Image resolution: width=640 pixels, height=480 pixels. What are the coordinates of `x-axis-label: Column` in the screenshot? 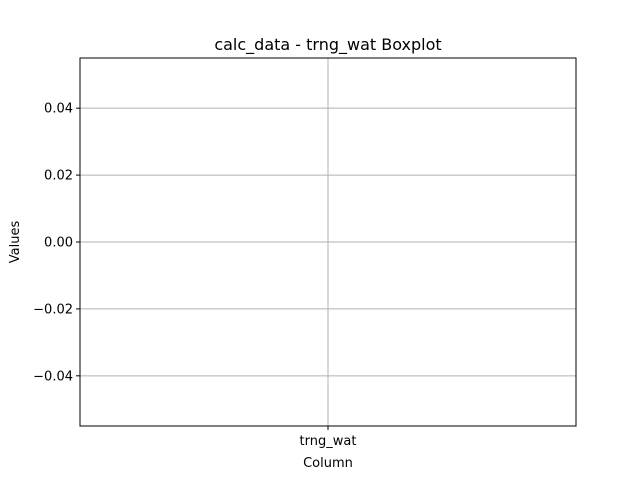 It's located at (328, 463).